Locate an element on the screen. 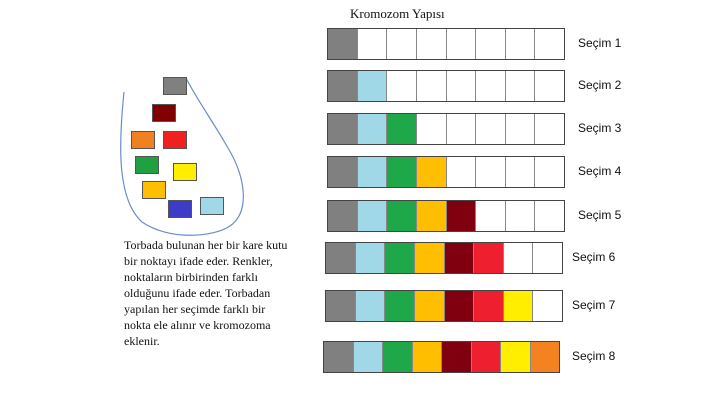 The width and height of the screenshot is (702, 409). selection-label: Seçim 4 is located at coordinates (600, 171).